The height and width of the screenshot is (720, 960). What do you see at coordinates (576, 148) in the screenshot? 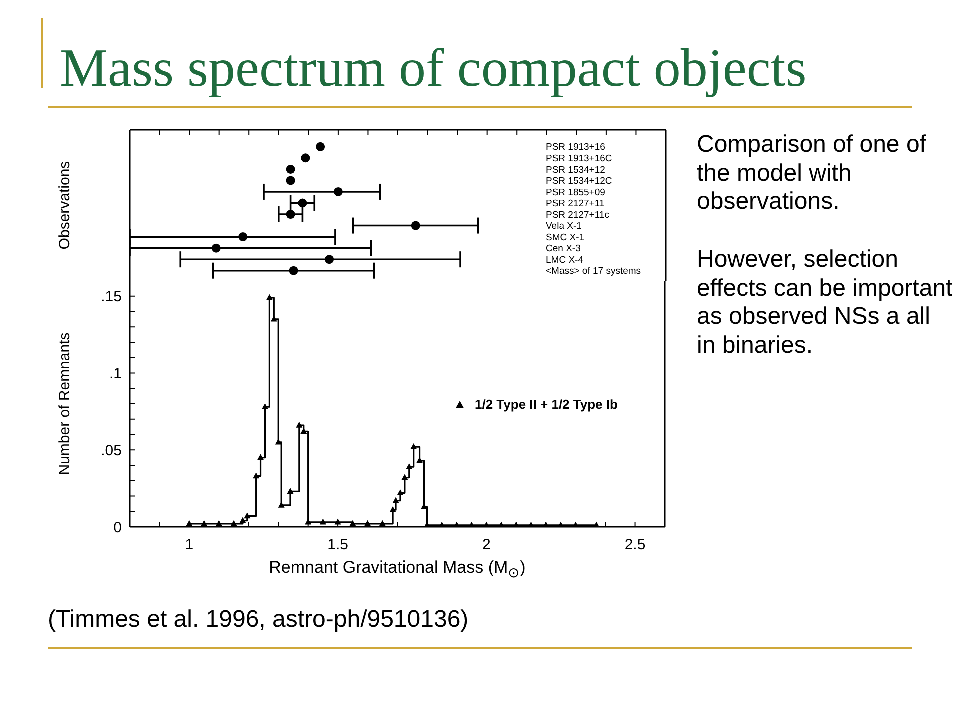
I see `y-tick-label: PSR 1913+16` at bounding box center [576, 148].